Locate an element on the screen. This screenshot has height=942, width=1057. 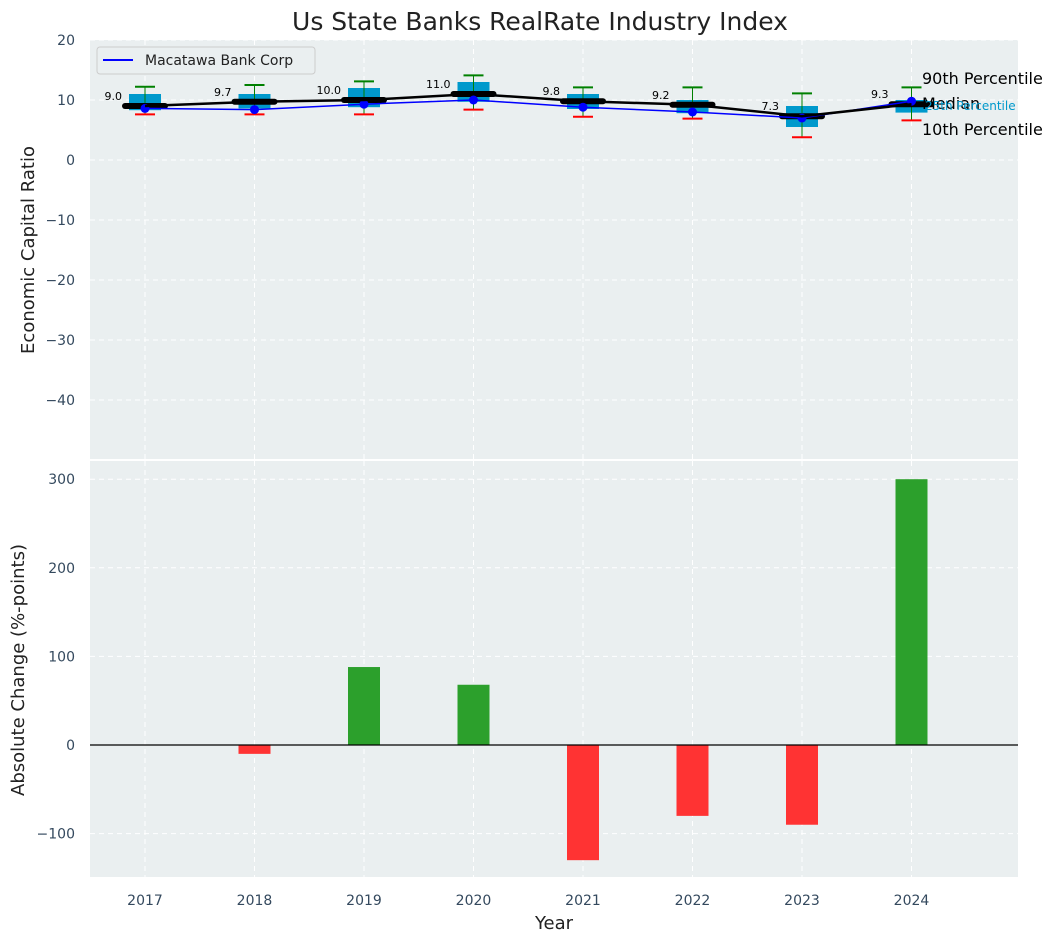
top-y-tick-label: −40 is located at coordinates (60, 401).